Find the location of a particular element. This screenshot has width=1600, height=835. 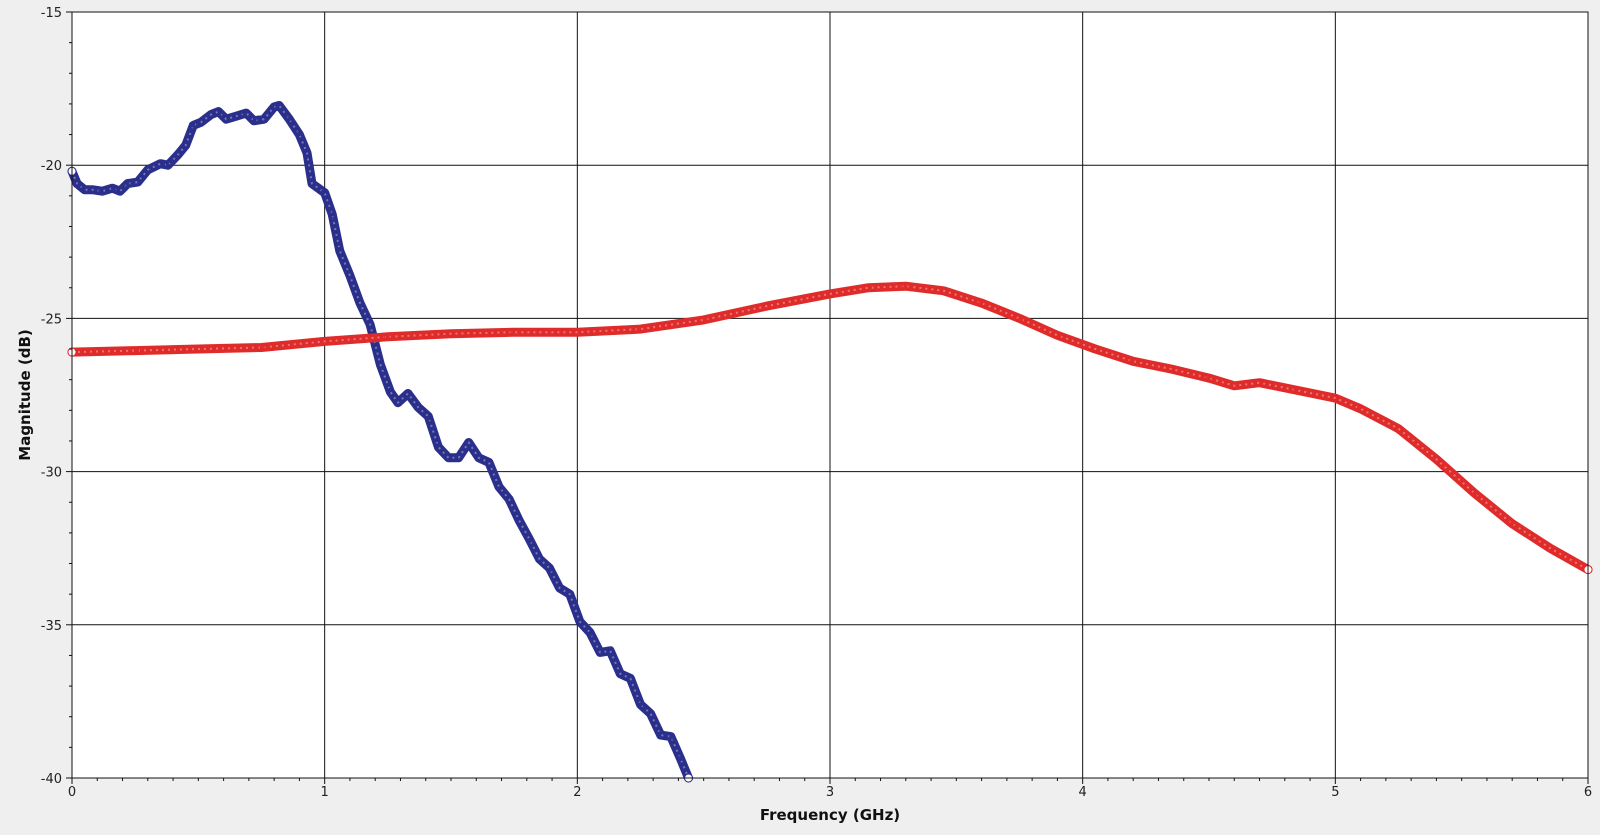

x-tick-label: 4 is located at coordinates (1083, 792).